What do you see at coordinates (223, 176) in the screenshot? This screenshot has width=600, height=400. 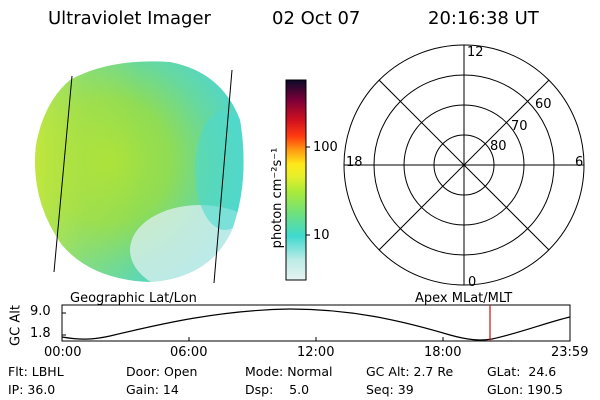 I see `lon-line-right` at bounding box center [223, 176].